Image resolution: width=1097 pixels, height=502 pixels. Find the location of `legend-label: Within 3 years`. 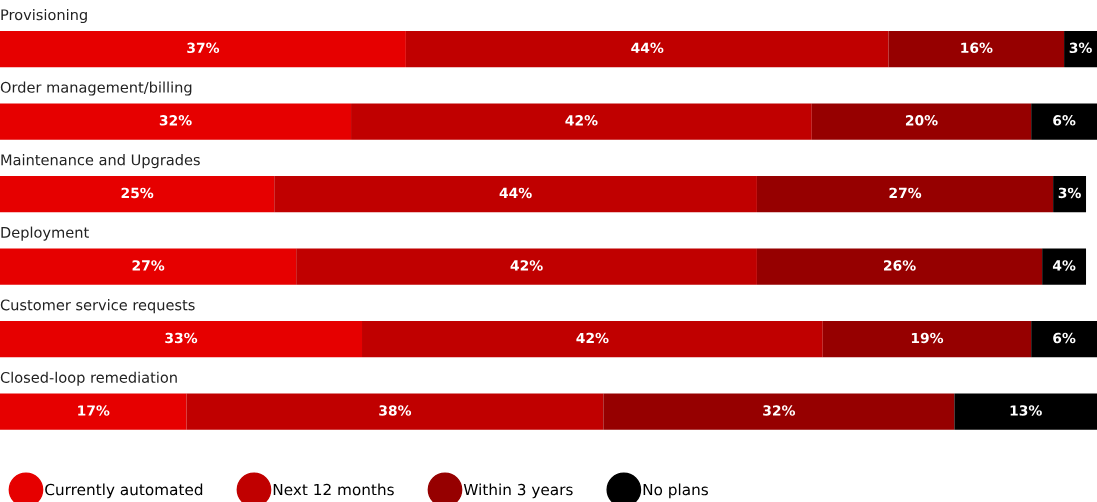

legend-label: Within 3 years is located at coordinates (518, 491).